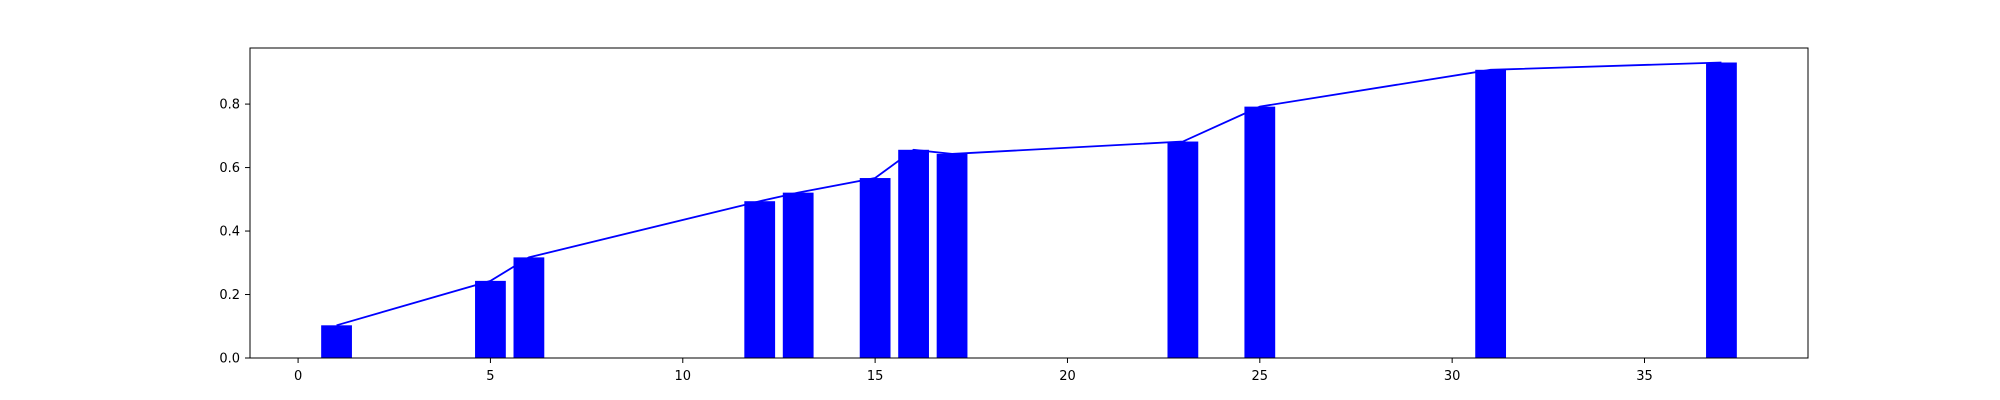 The image size is (2000, 400). What do you see at coordinates (229, 359) in the screenshot?
I see `y-tick-label: 0.0` at bounding box center [229, 359].